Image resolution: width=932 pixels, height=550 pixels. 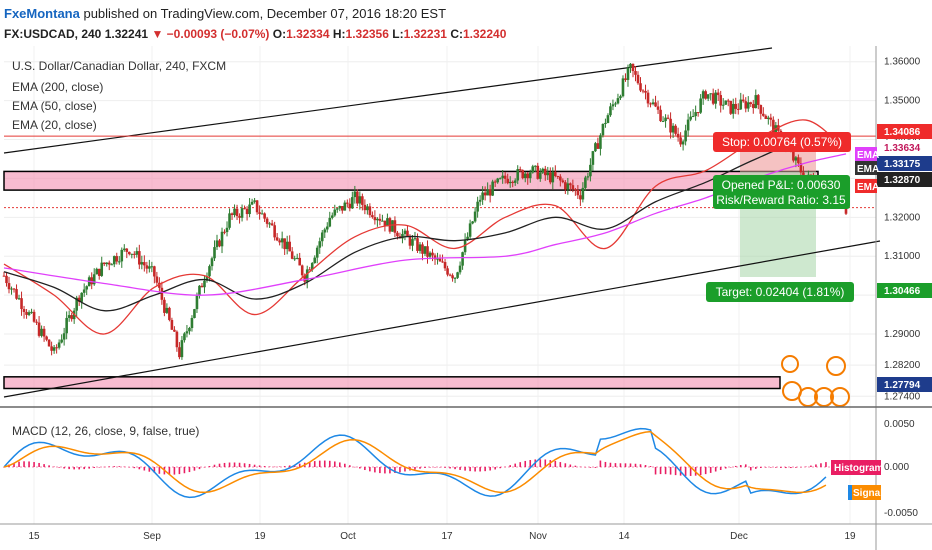 I want to click on ema50-legend: EMA (50, close), so click(x=54, y=106).